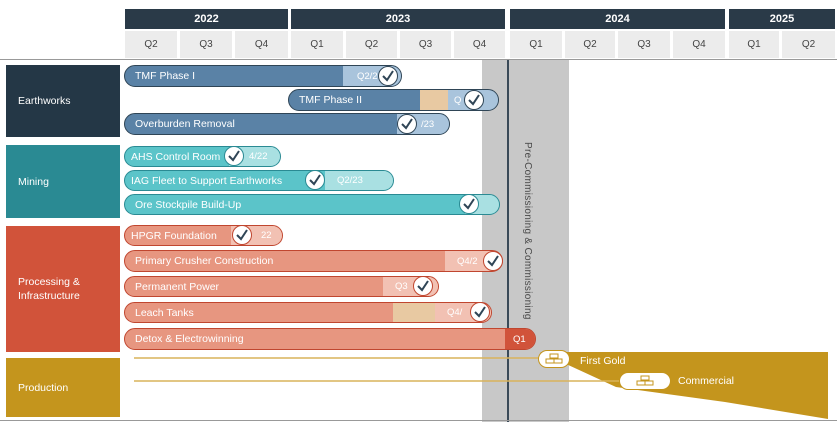 This screenshot has height=427, width=837. I want to click on year-header-2024: 2024, so click(617, 19).